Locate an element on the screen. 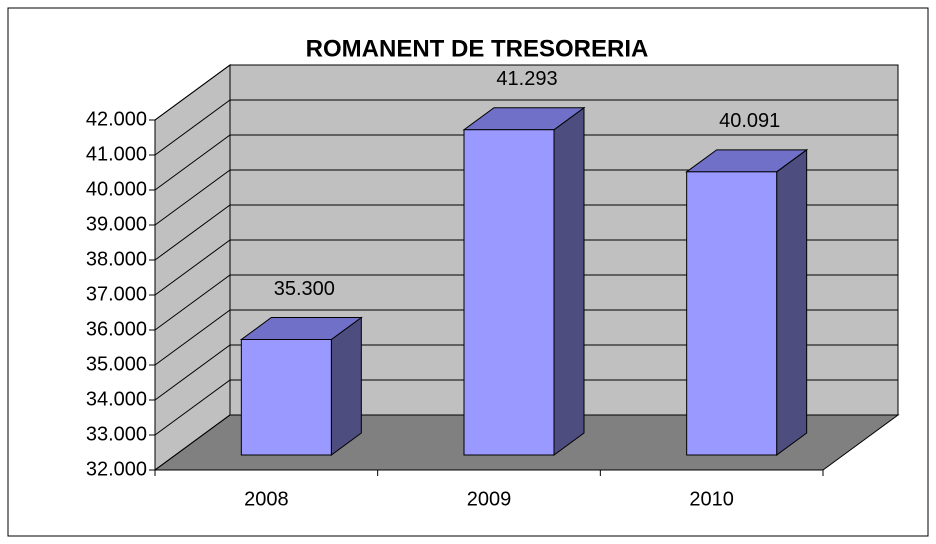 This screenshot has width=936, height=544. x-tick-label: 2009 is located at coordinates (489, 499).